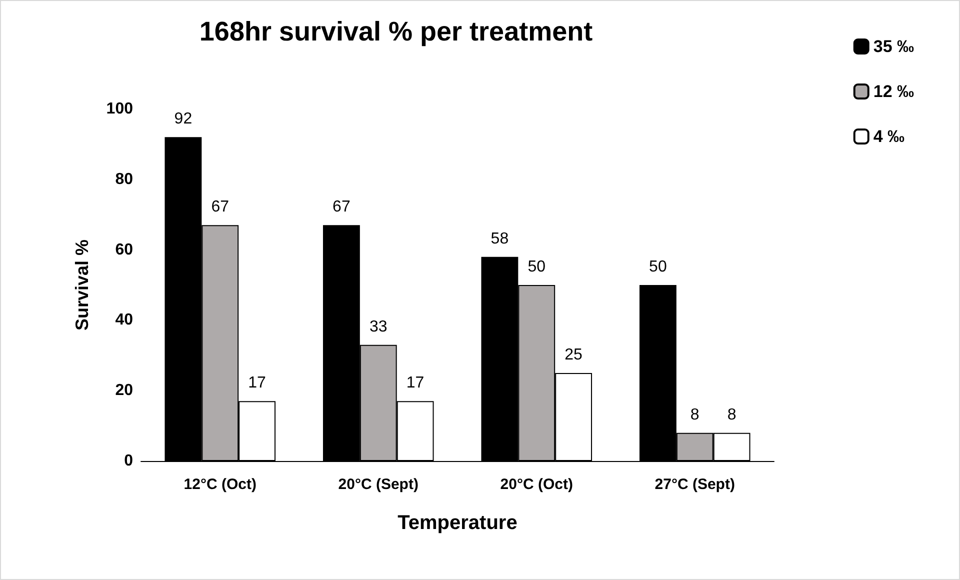 This screenshot has width=960, height=580. What do you see at coordinates (396, 31) in the screenshot?
I see `chart-title: 168hr survival % per treatment` at bounding box center [396, 31].